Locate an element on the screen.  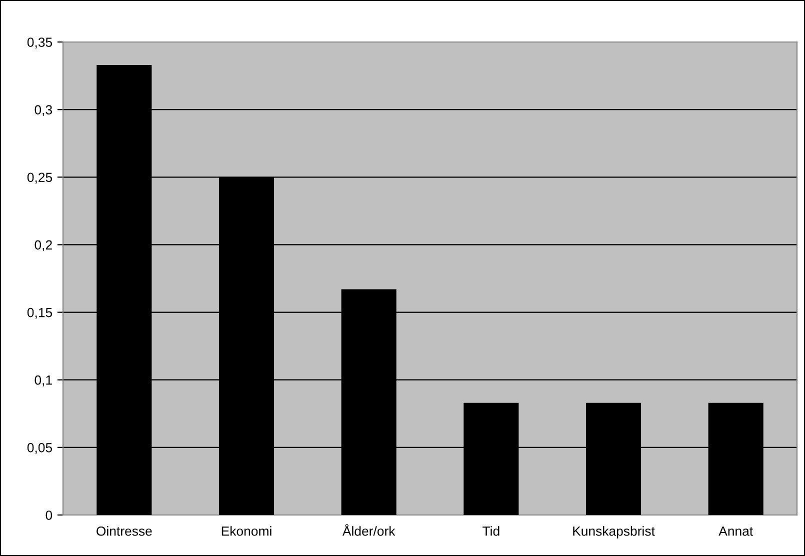
y-tick-label: 0,3 is located at coordinates (43, 110).